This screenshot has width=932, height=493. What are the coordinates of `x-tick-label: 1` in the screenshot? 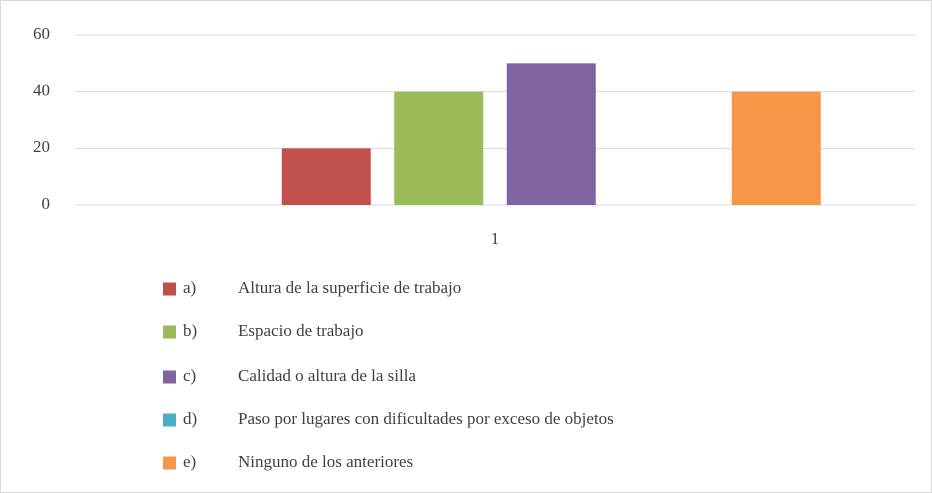 It's located at (495, 238).